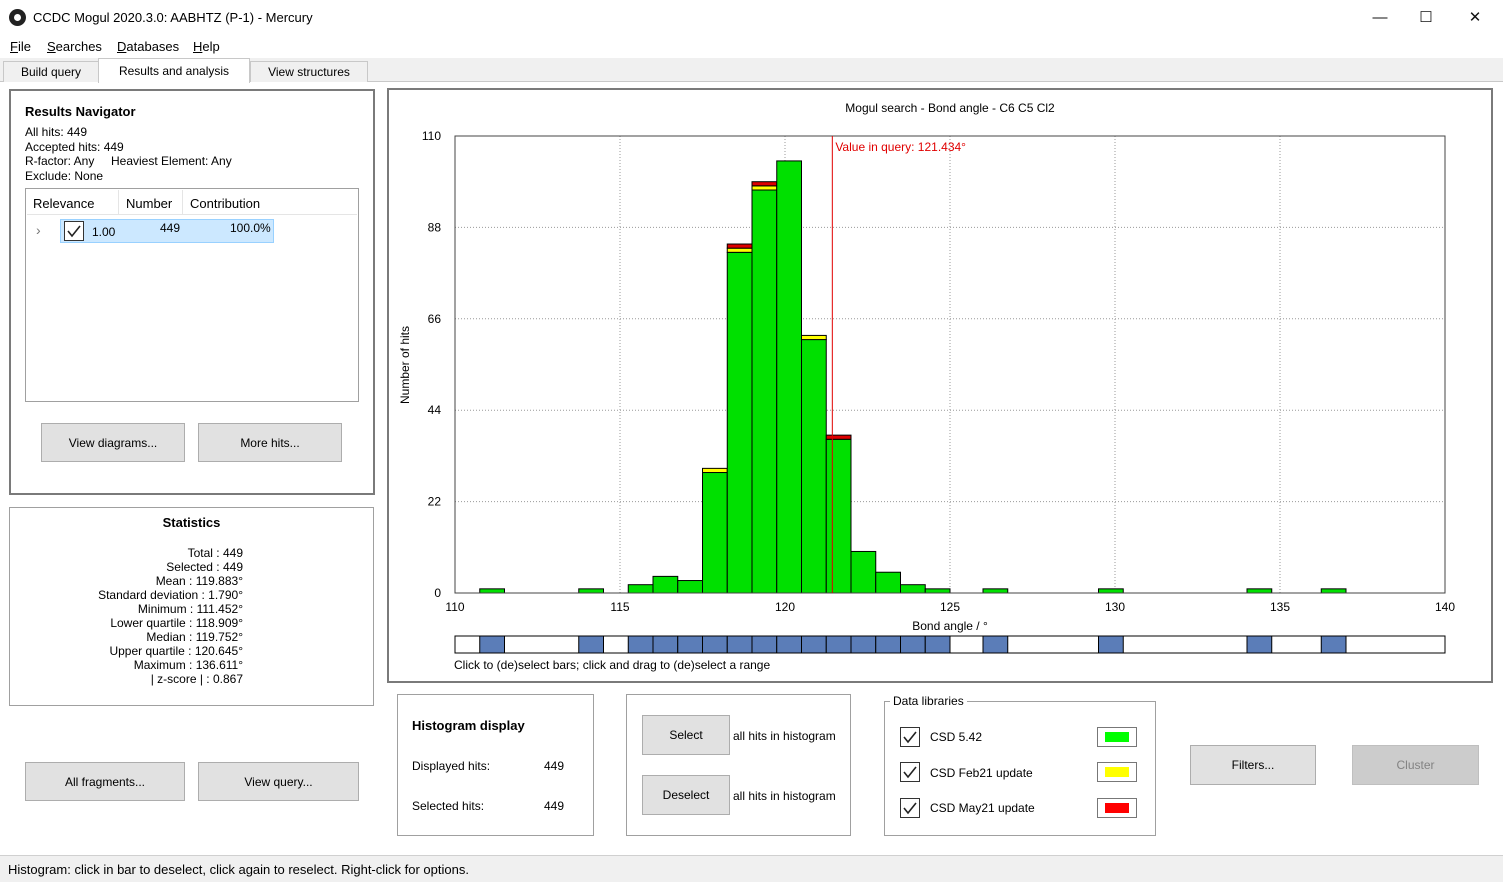 The image size is (1503, 882). Describe the element at coordinates (51, 71) in the screenshot. I see `tab-build-query: Build query` at that location.